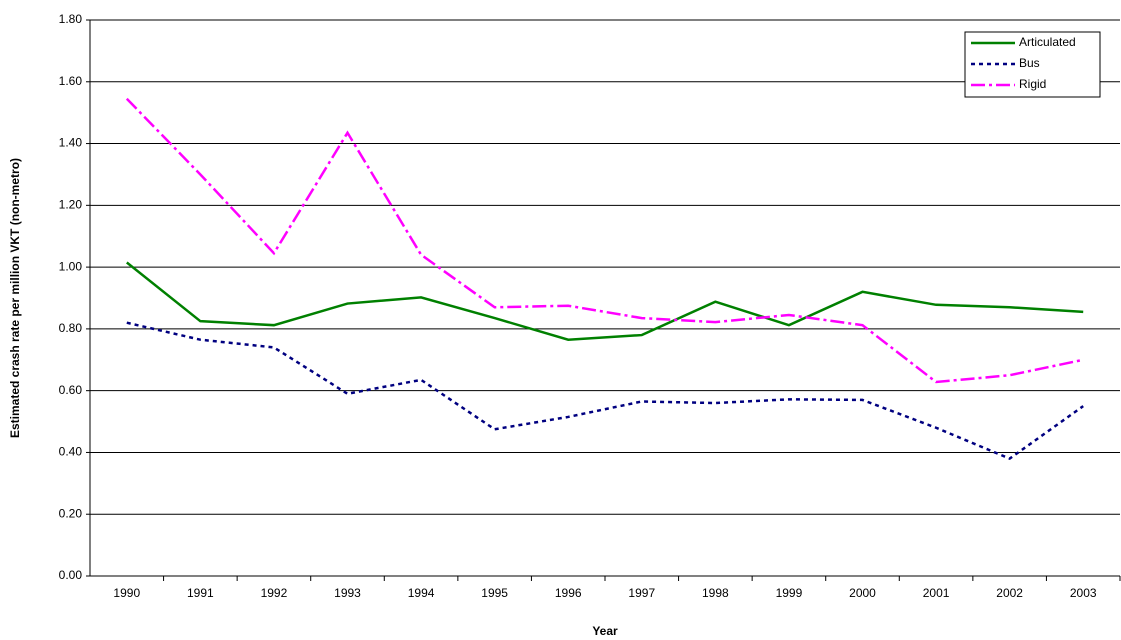 The image size is (1121, 640). I want to click on y-tick-label: 0.00, so click(71, 575).